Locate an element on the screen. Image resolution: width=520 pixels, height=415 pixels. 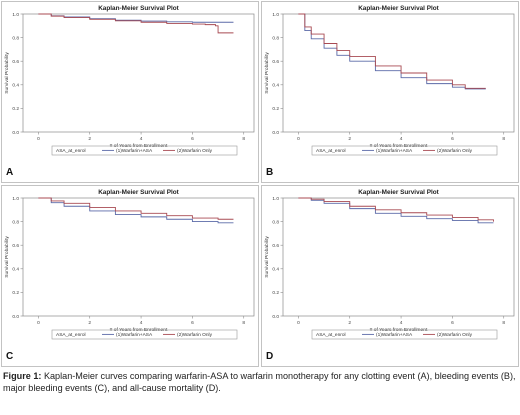
caption-lead: Figure 1: is located at coordinates (22, 376).